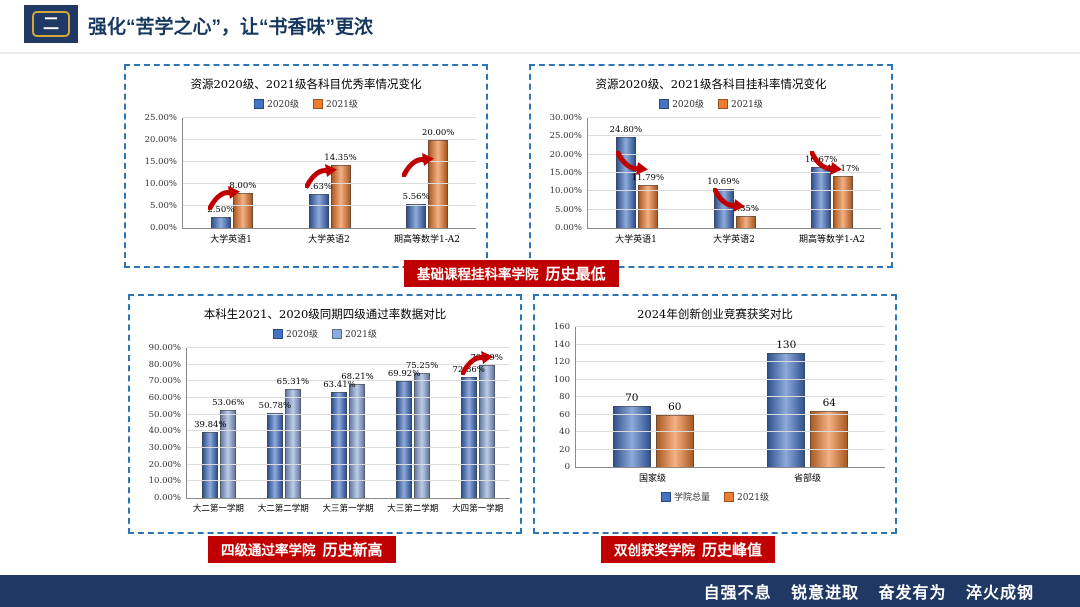 Image resolution: width=1080 pixels, height=607 pixels. What do you see at coordinates (561, 397) in the screenshot?
I see `y-axis: 160 140 120 100 80 60 40 20 0` at bounding box center [561, 397].